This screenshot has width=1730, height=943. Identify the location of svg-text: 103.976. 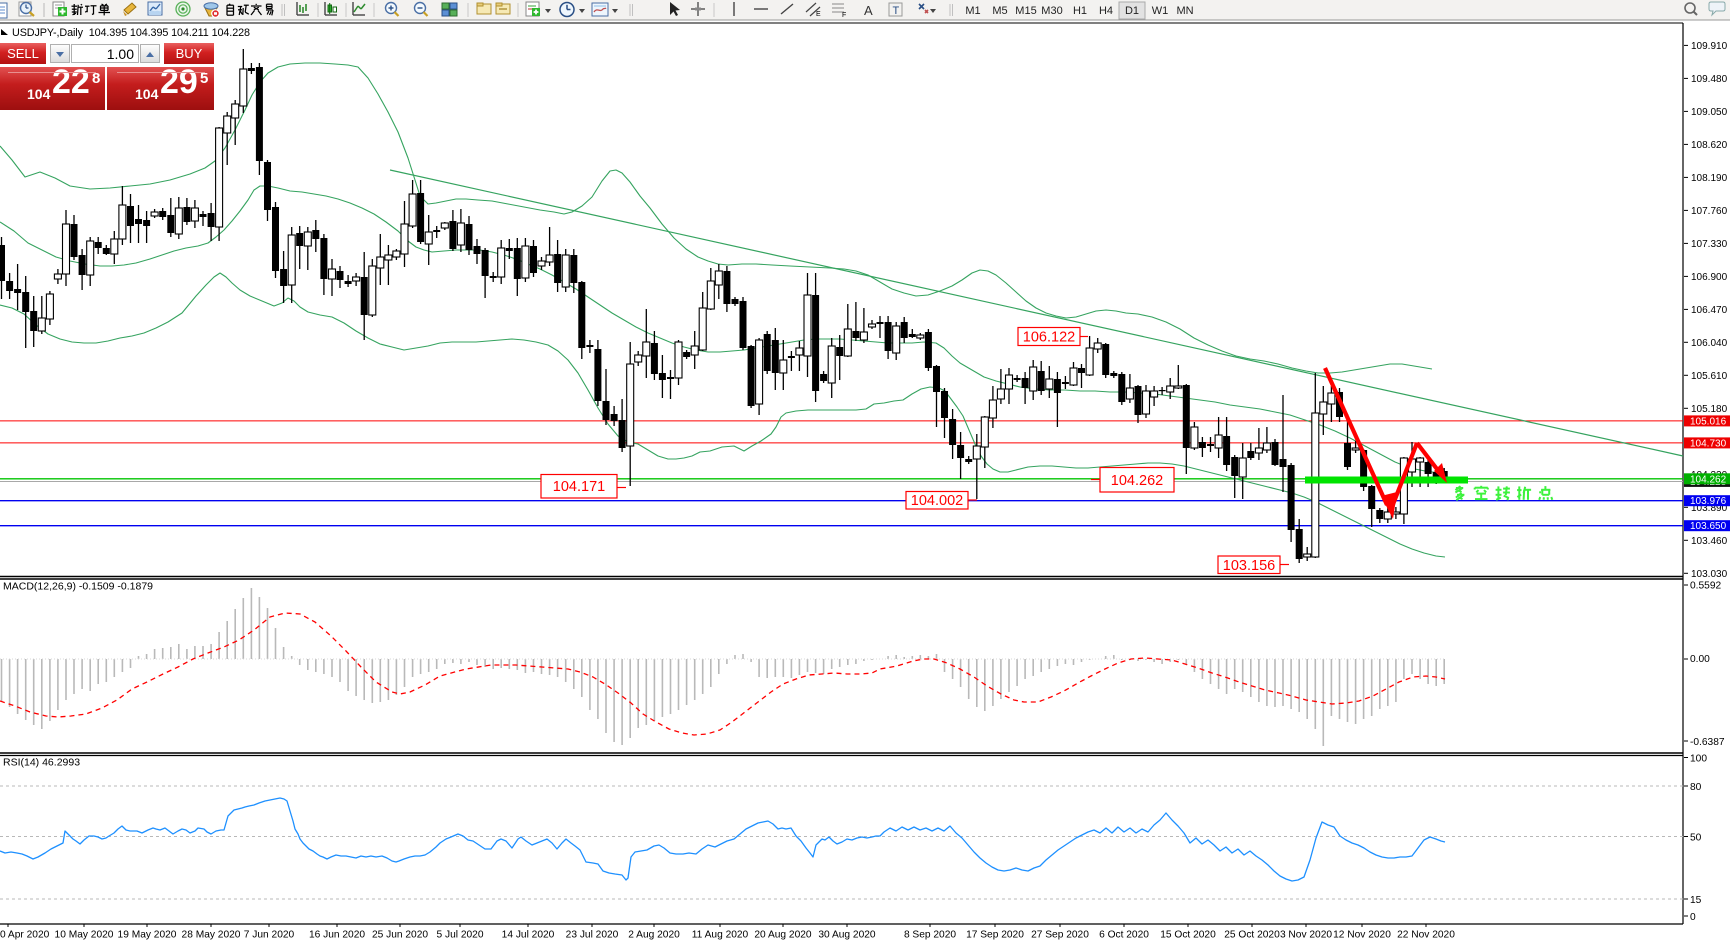
(1708, 501).